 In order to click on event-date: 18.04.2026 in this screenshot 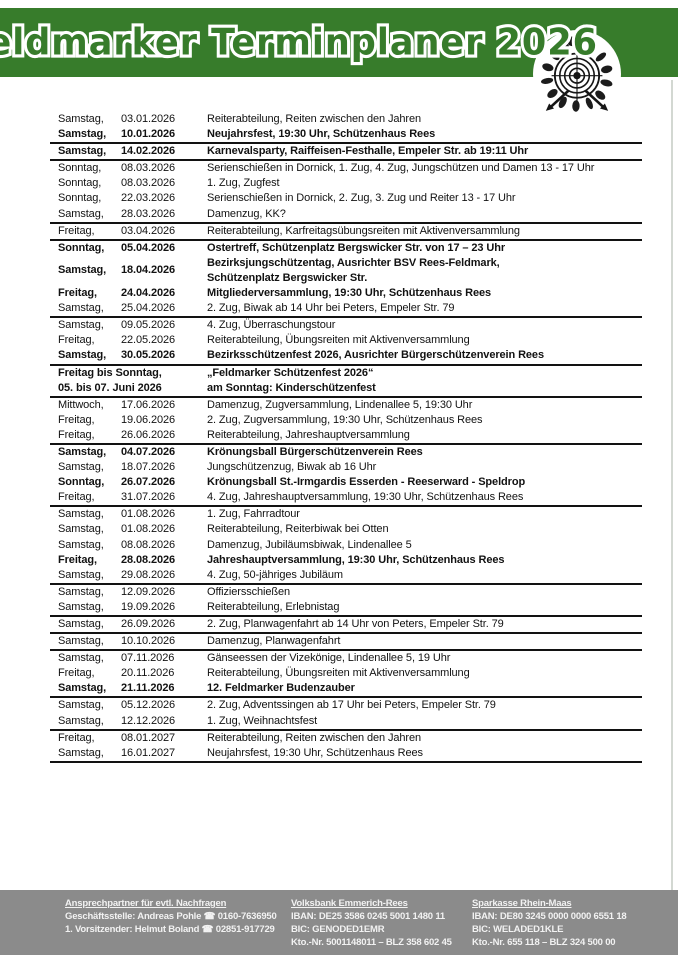, I will do `click(148, 270)`.